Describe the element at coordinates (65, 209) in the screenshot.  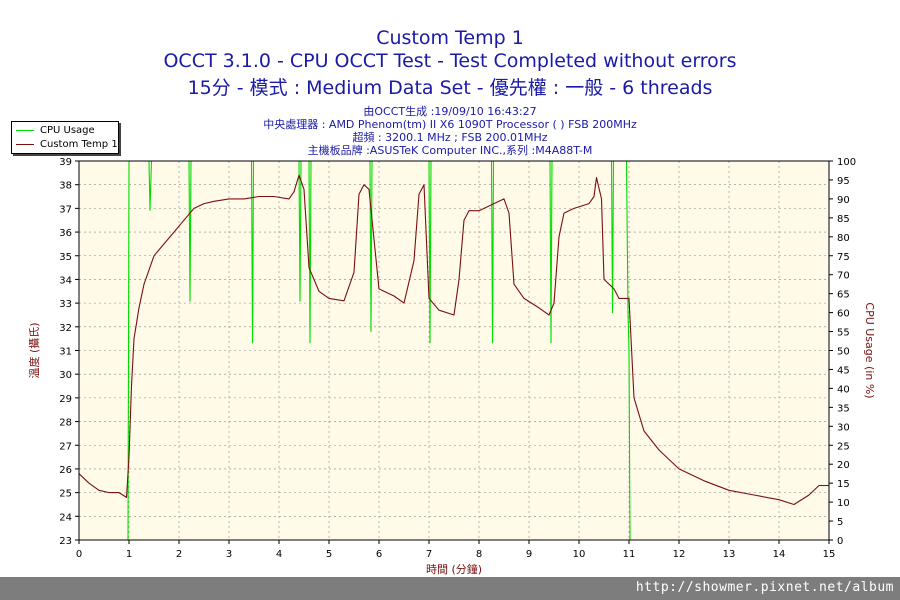
I see `y-left-tick-label: 37` at that location.